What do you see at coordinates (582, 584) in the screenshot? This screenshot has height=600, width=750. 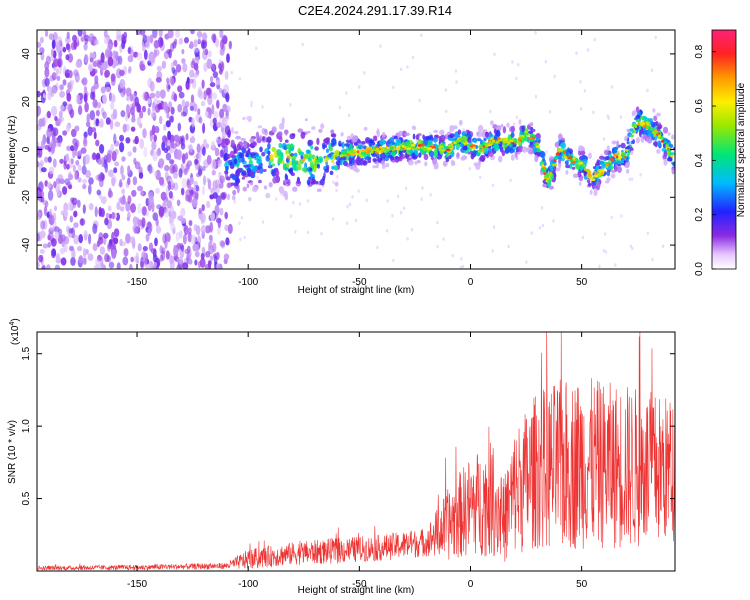 I see `bottom-x-tick-label: 50` at bounding box center [582, 584].